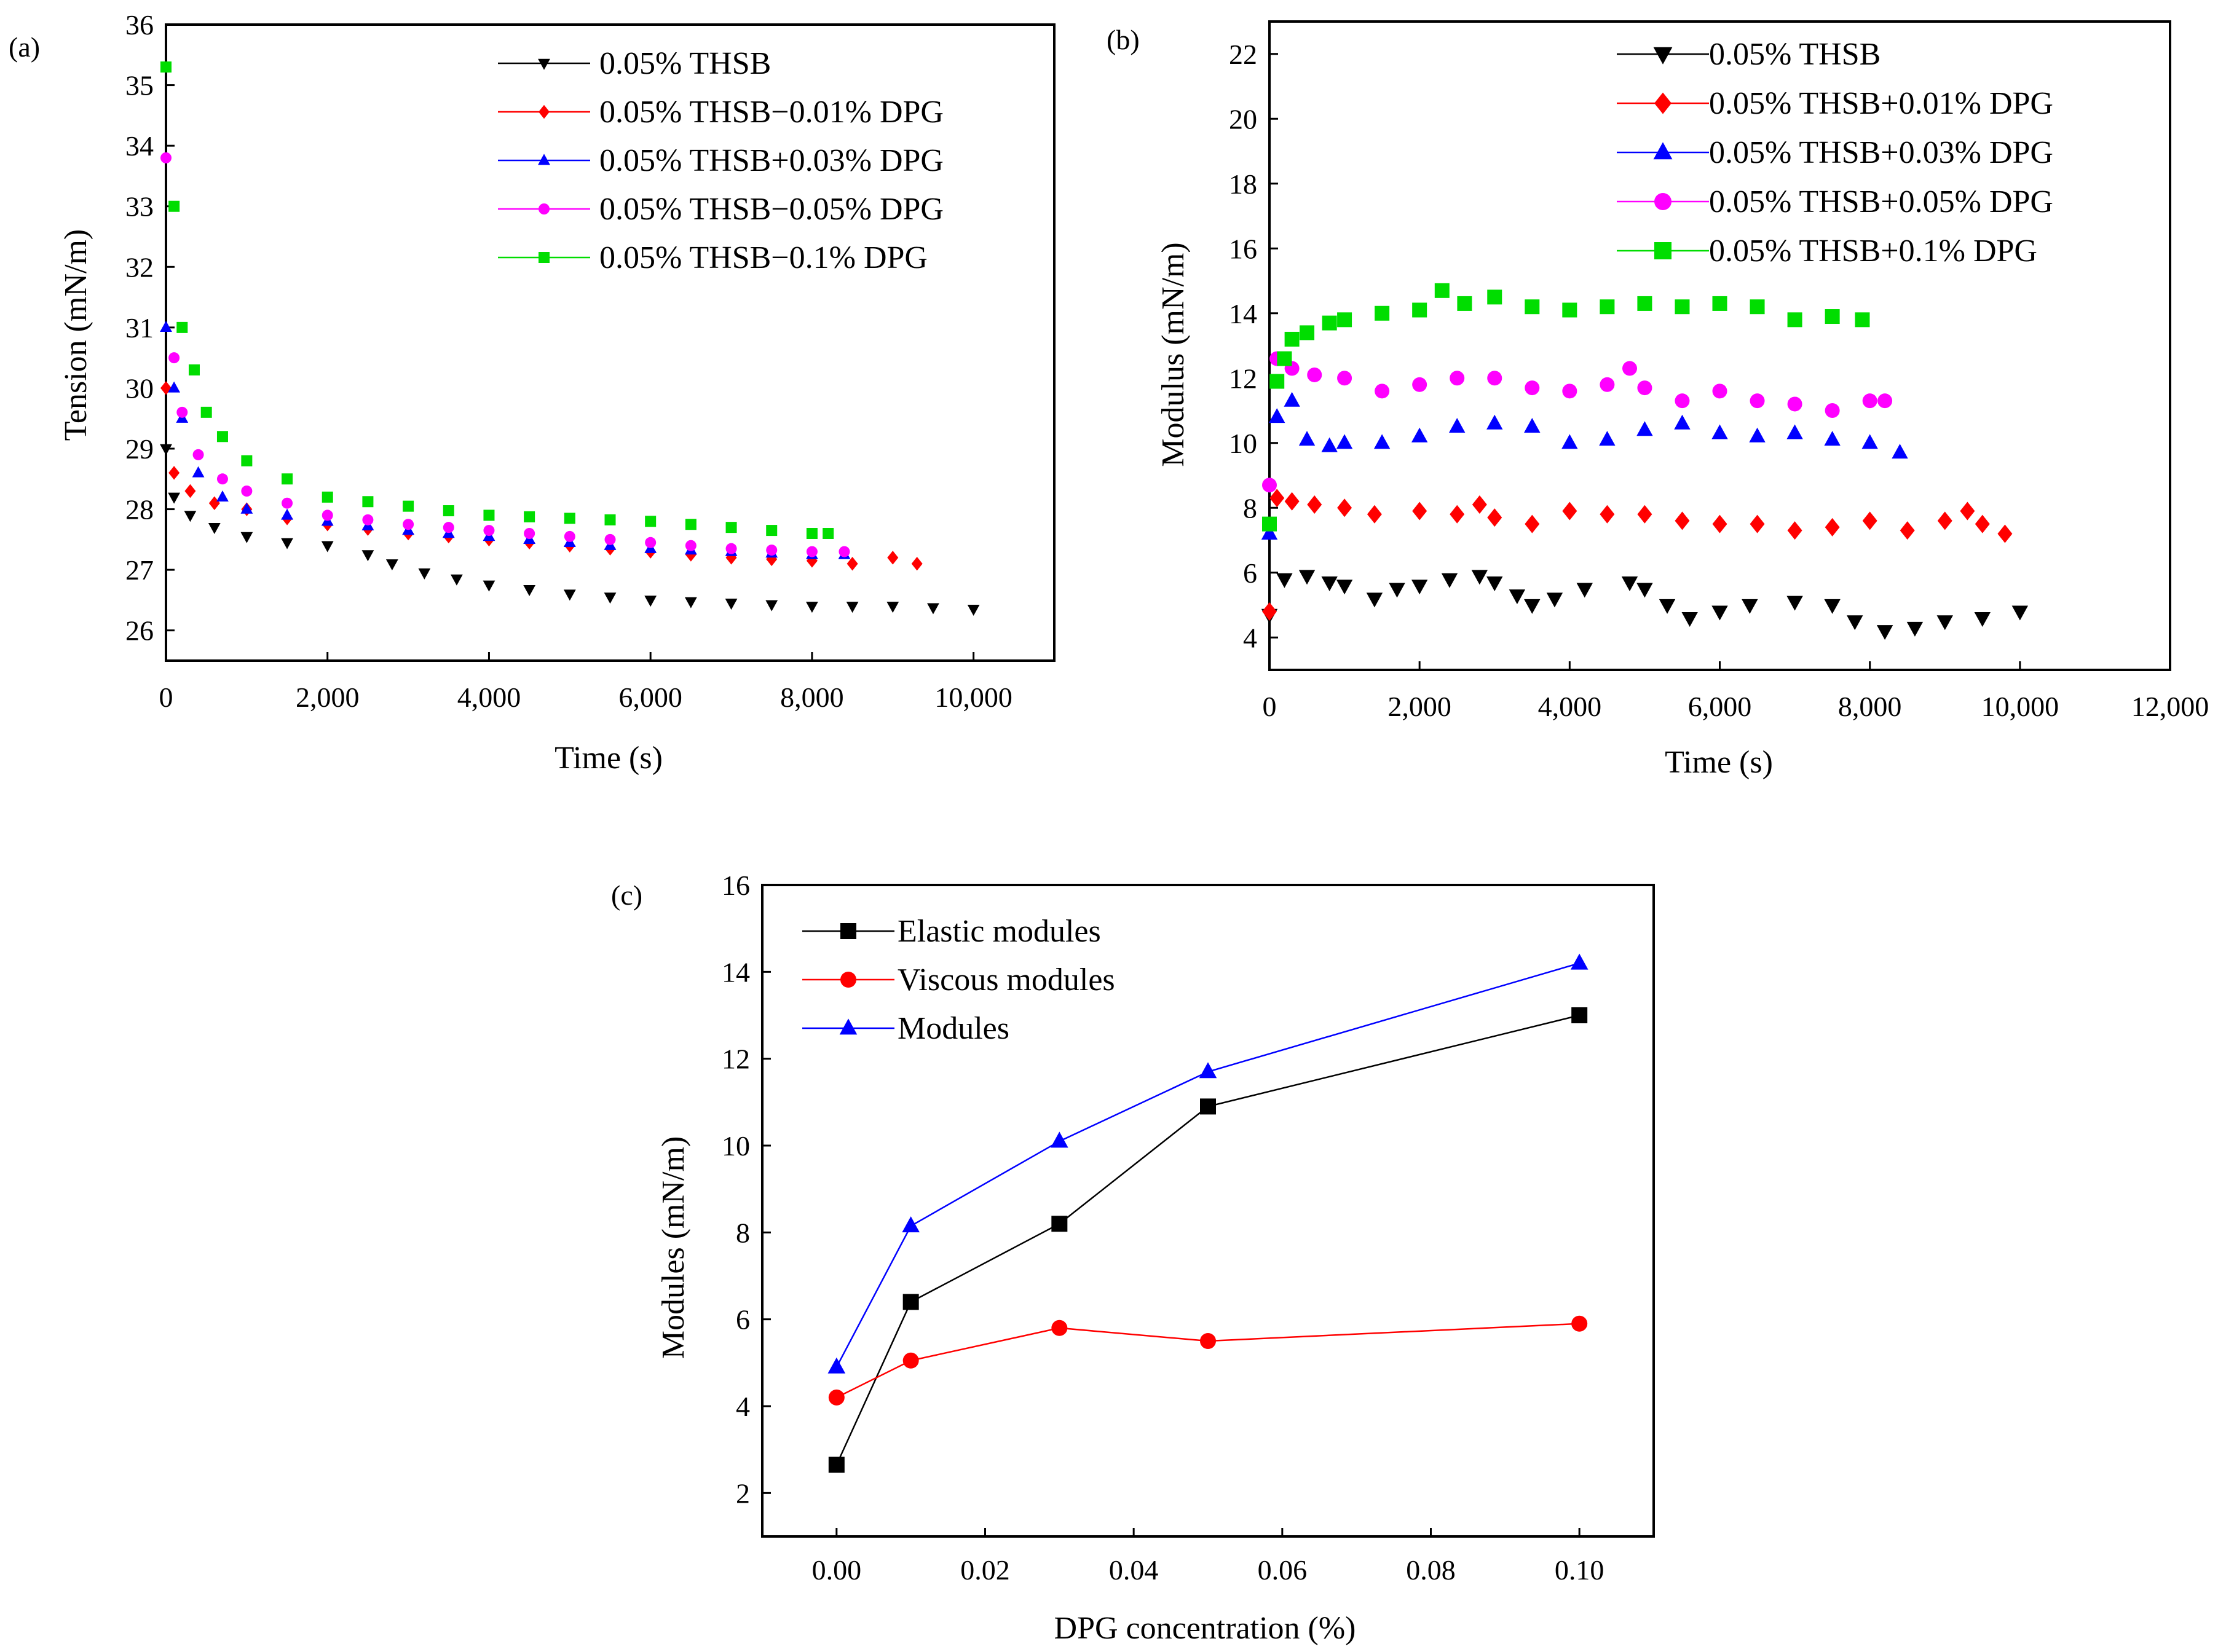 The height and width of the screenshot is (1652, 2226). What do you see at coordinates (139, 267) in the screenshot?
I see `y-tick-label: 32` at bounding box center [139, 267].